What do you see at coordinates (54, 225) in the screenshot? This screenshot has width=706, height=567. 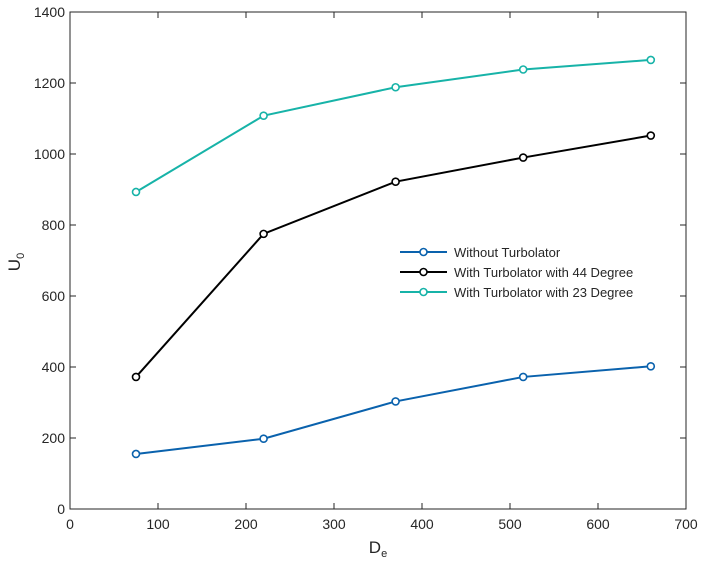 I see `y-tick-label: 800` at bounding box center [54, 225].